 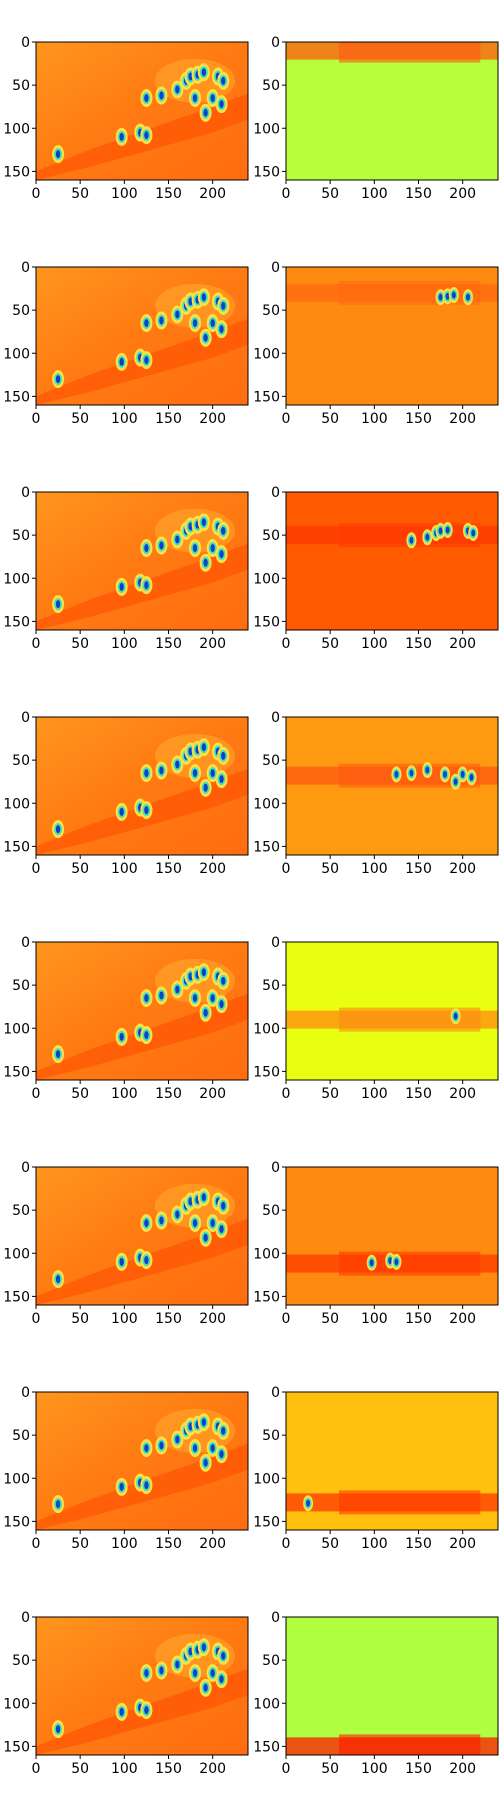 What do you see at coordinates (376, 1468) in the screenshot?
I see `panel-row7-right: 0 50 100 150 200 0 50 100 150` at bounding box center [376, 1468].